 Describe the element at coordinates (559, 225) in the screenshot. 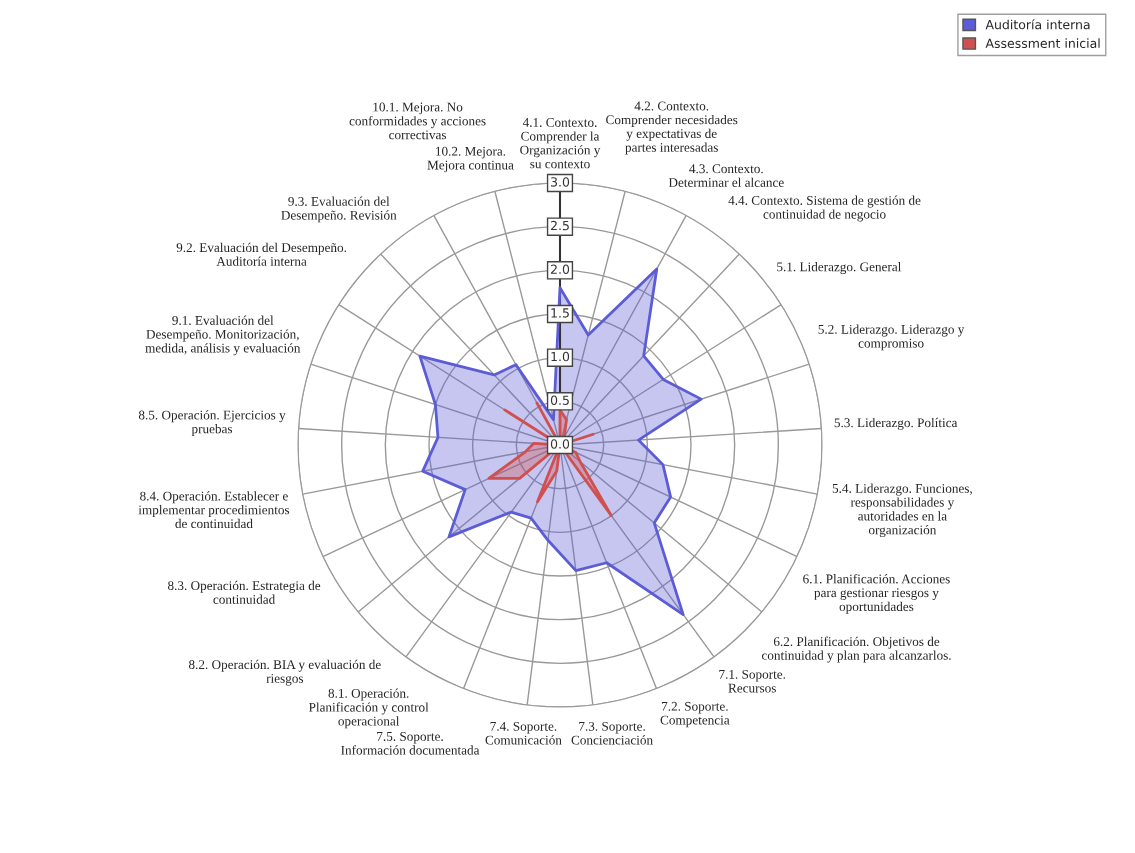

I see `y-tick-label: 2.5` at that location.